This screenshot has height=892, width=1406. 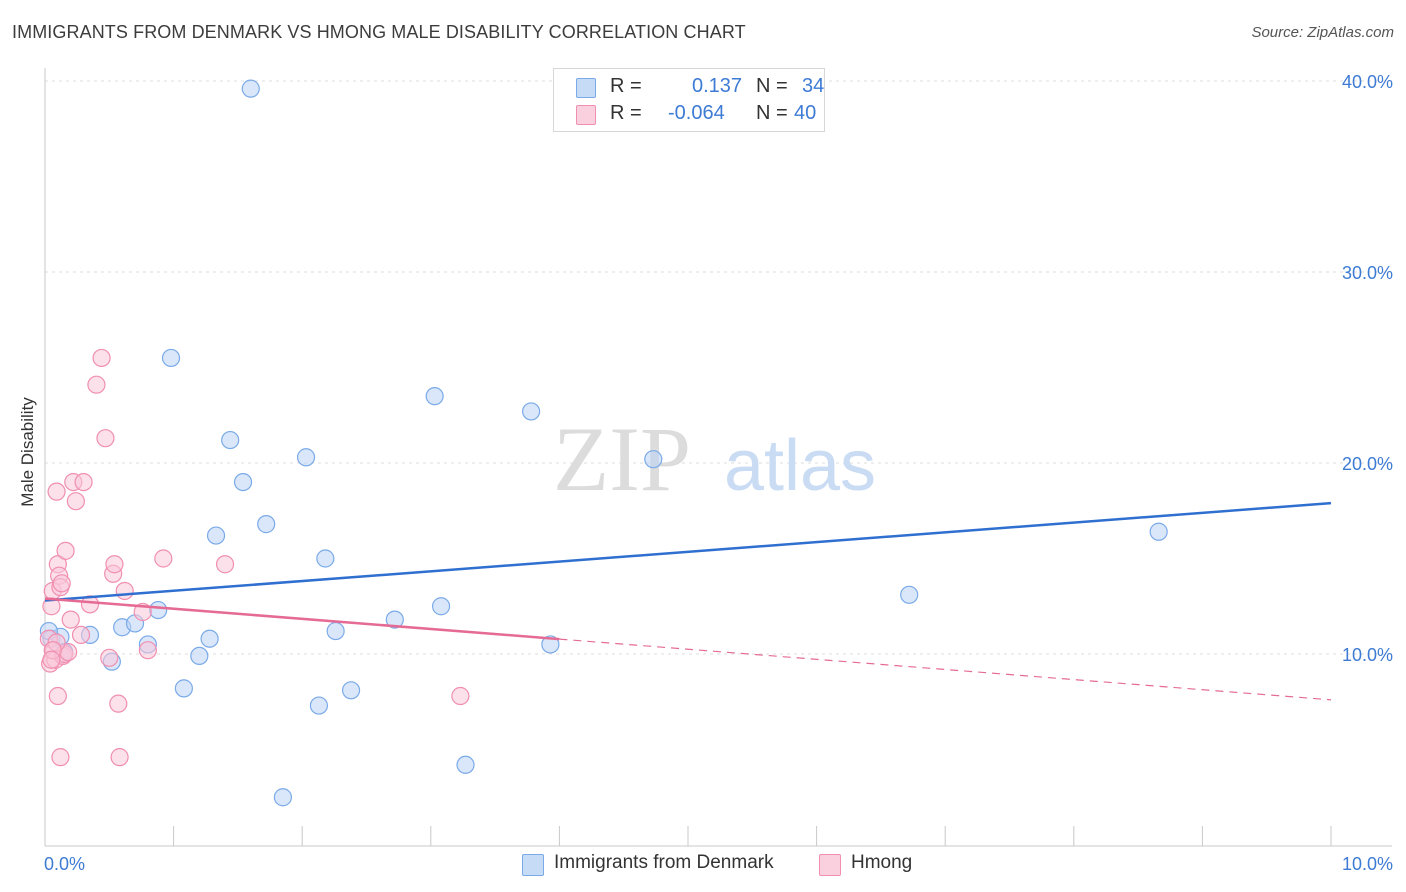 What do you see at coordinates (689, 100) in the screenshot?
I see `correlation-legend: R = 0.137 N = 34 R = -0.064 N = 40` at bounding box center [689, 100].